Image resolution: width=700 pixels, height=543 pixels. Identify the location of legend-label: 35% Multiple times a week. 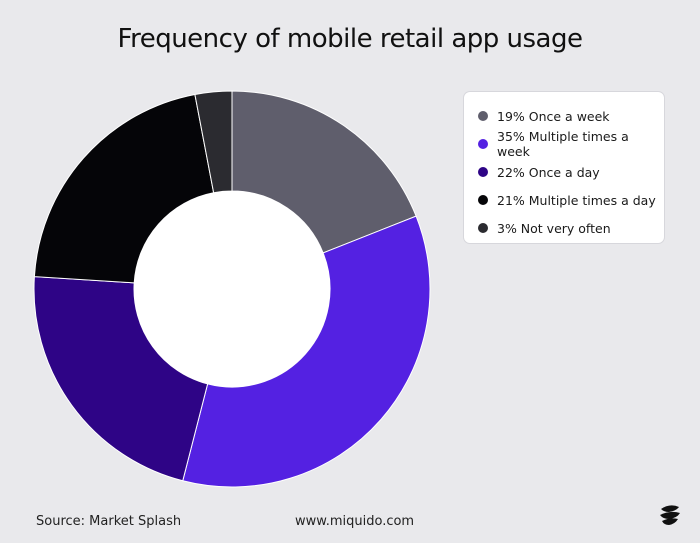
(563, 144).